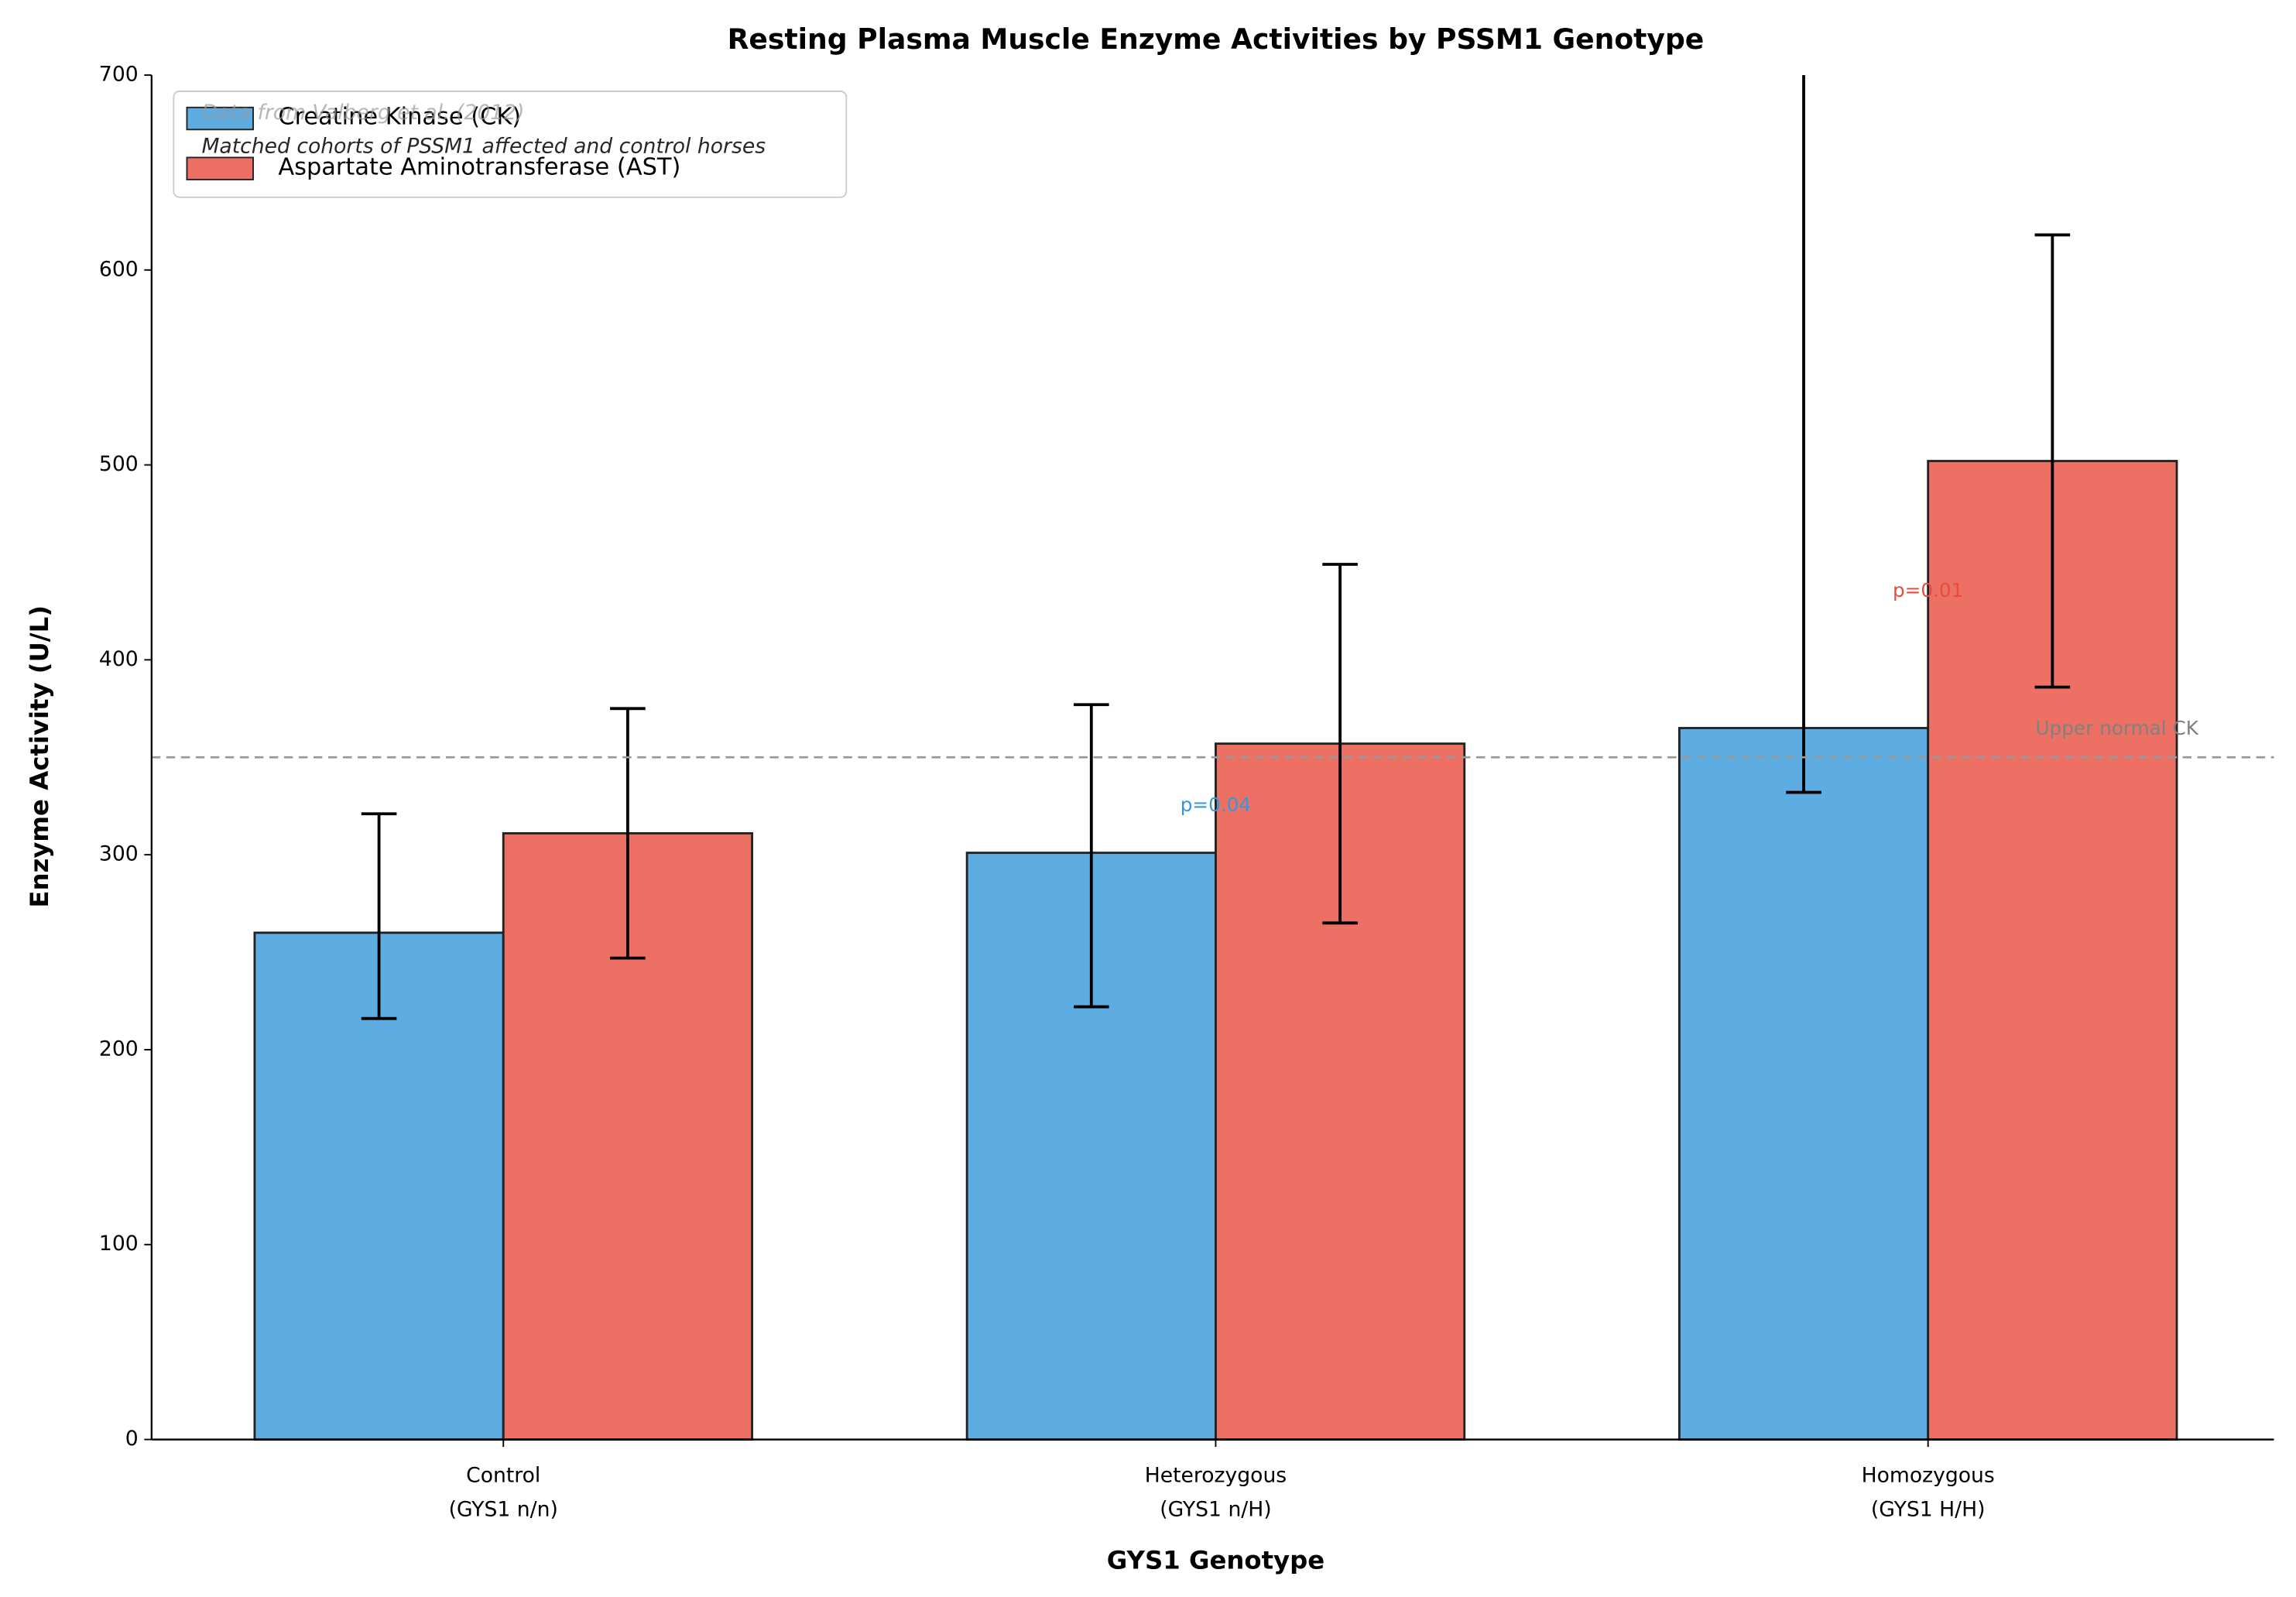  What do you see at coordinates (119, 269) in the screenshot?
I see `y-tick-label: 600` at bounding box center [119, 269].